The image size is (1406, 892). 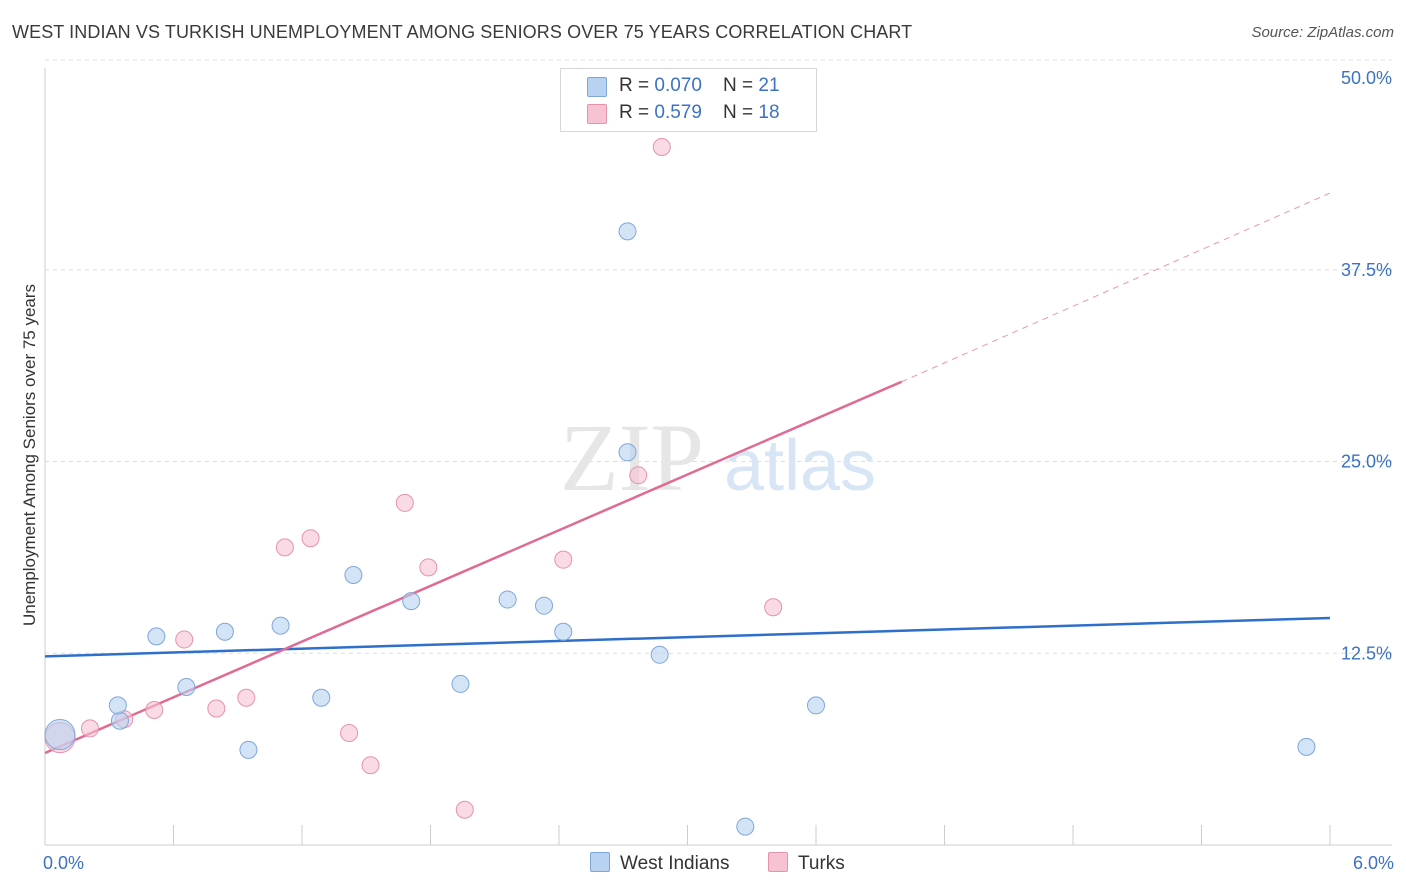 What do you see at coordinates (1322, 32) in the screenshot?
I see `source-label: Source: ZipAtlas.com` at bounding box center [1322, 32].